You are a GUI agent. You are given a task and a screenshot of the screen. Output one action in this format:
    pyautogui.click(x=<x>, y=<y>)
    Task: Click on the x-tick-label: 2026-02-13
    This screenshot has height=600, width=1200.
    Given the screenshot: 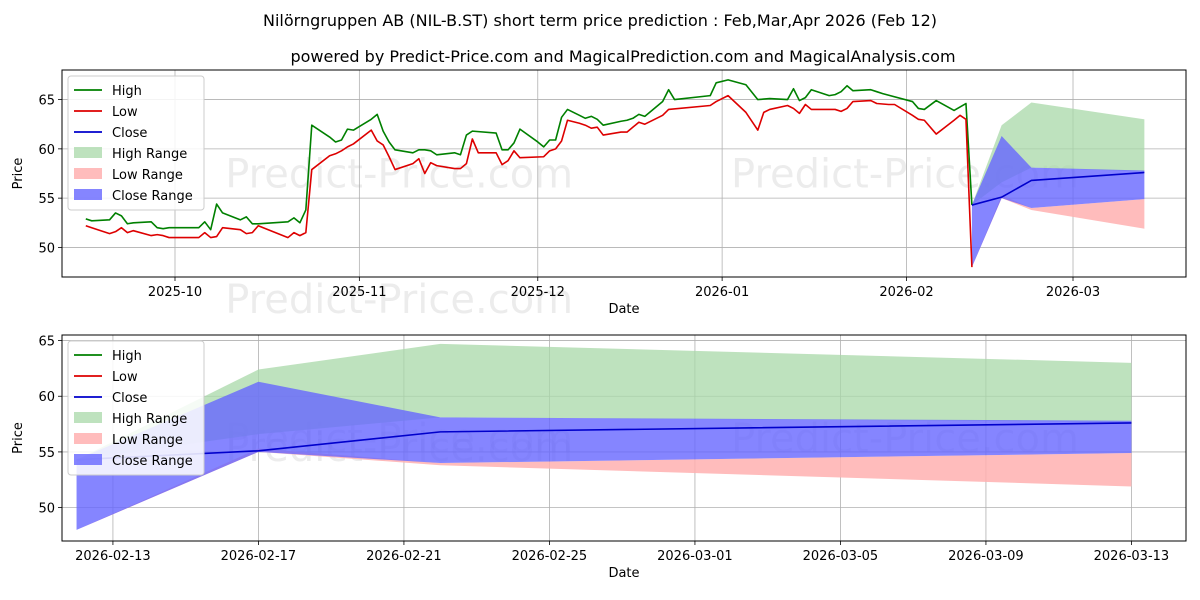 What is the action you would take?
    pyautogui.click(x=113, y=556)
    